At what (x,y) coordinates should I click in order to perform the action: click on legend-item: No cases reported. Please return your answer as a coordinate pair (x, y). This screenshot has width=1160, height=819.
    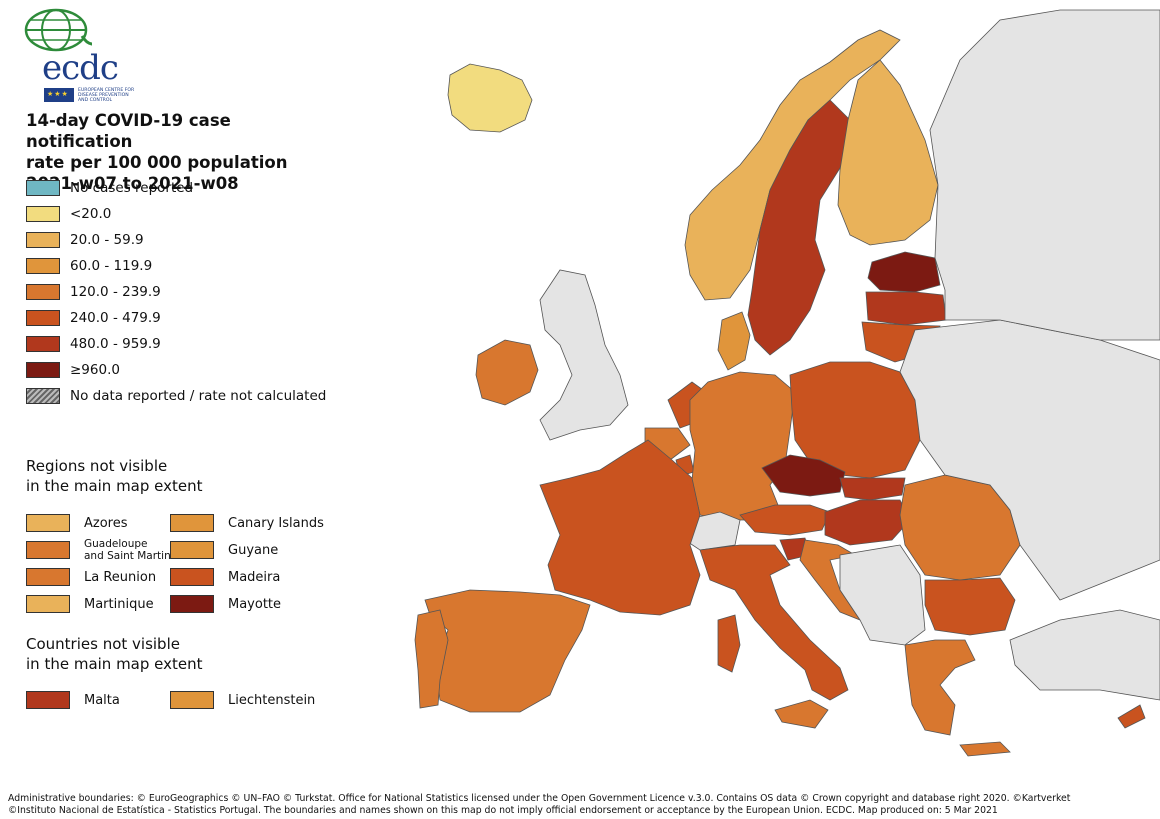
    Looking at the image, I should click on (109, 188).